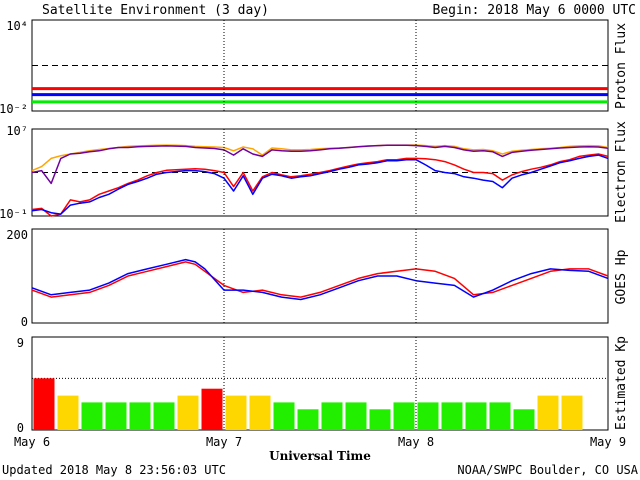  I want to click on electron-series-purple, so click(320, 164).